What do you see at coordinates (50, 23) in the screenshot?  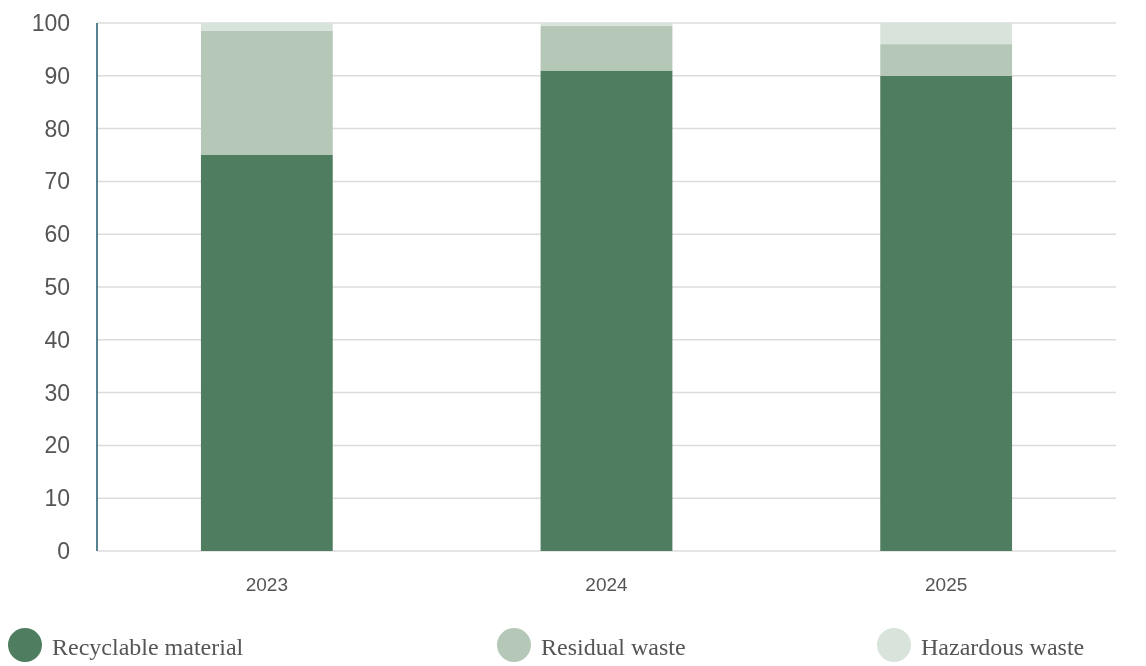 I see `y-tick-label: 100` at bounding box center [50, 23].